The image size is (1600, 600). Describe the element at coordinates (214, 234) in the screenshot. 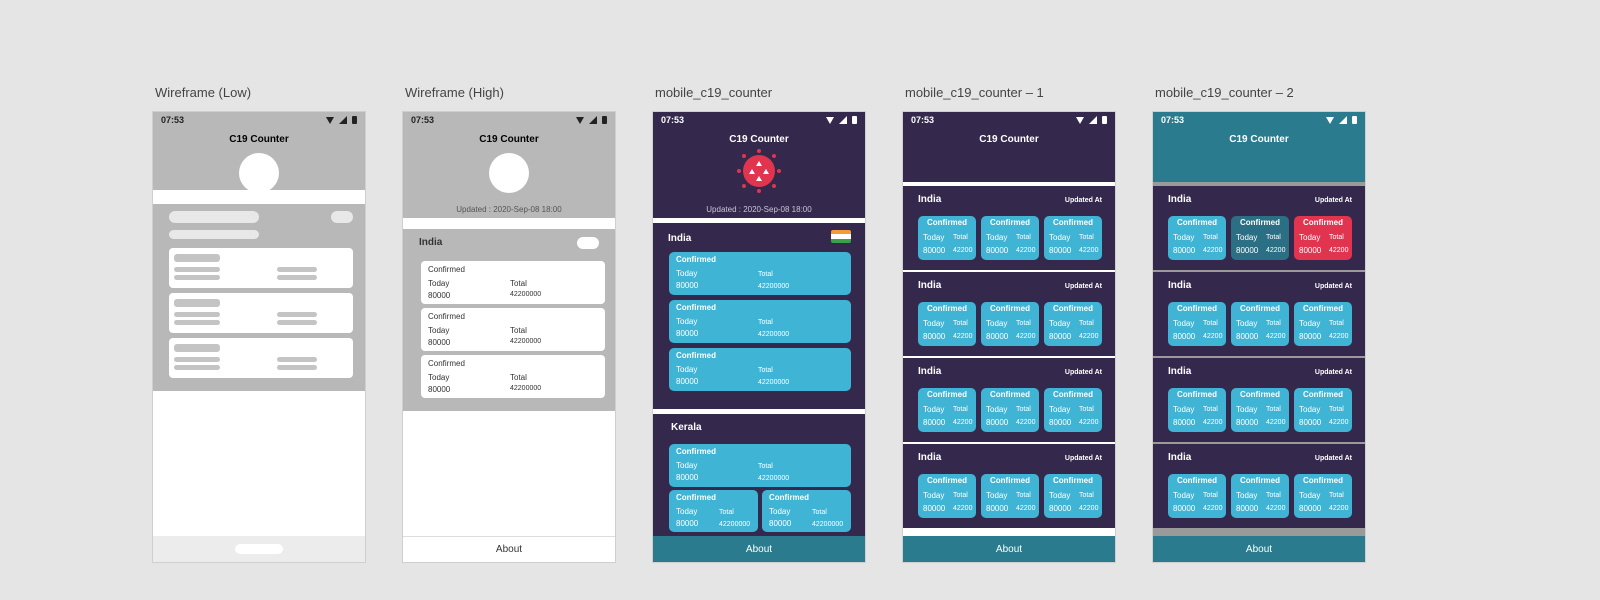

I see `subtitle-placeholder` at that location.